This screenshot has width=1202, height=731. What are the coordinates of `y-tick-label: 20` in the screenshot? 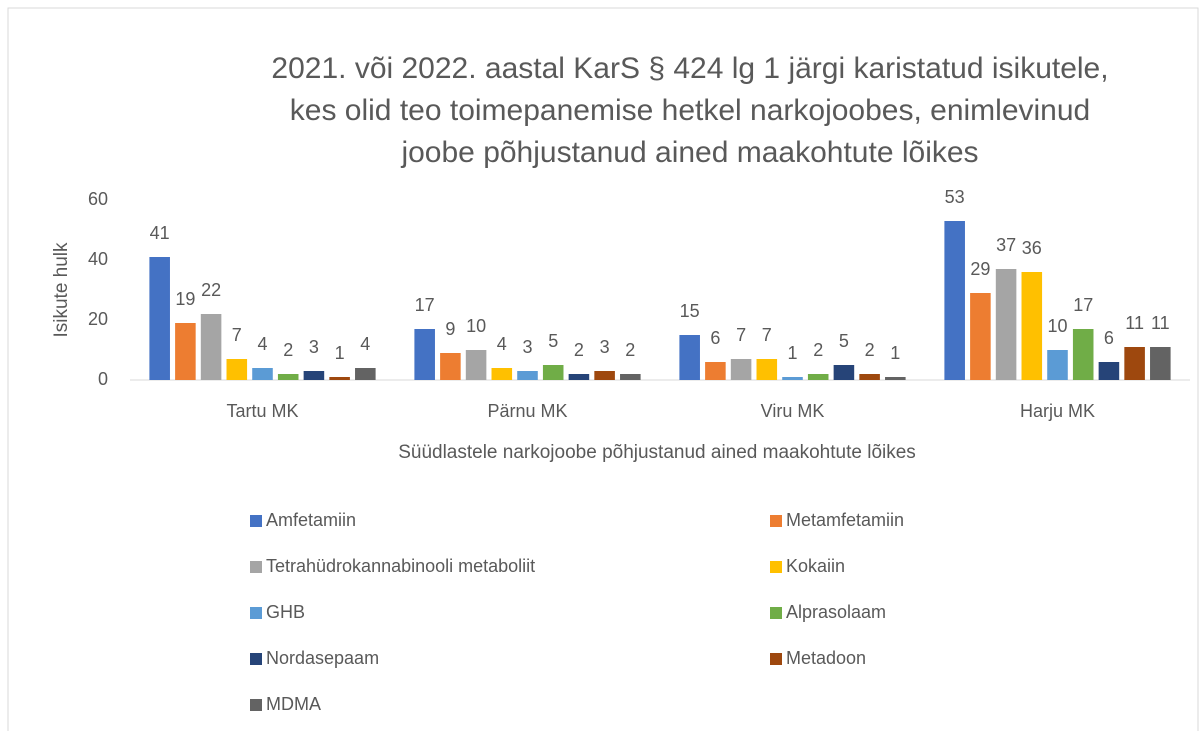 It's located at (98, 319).